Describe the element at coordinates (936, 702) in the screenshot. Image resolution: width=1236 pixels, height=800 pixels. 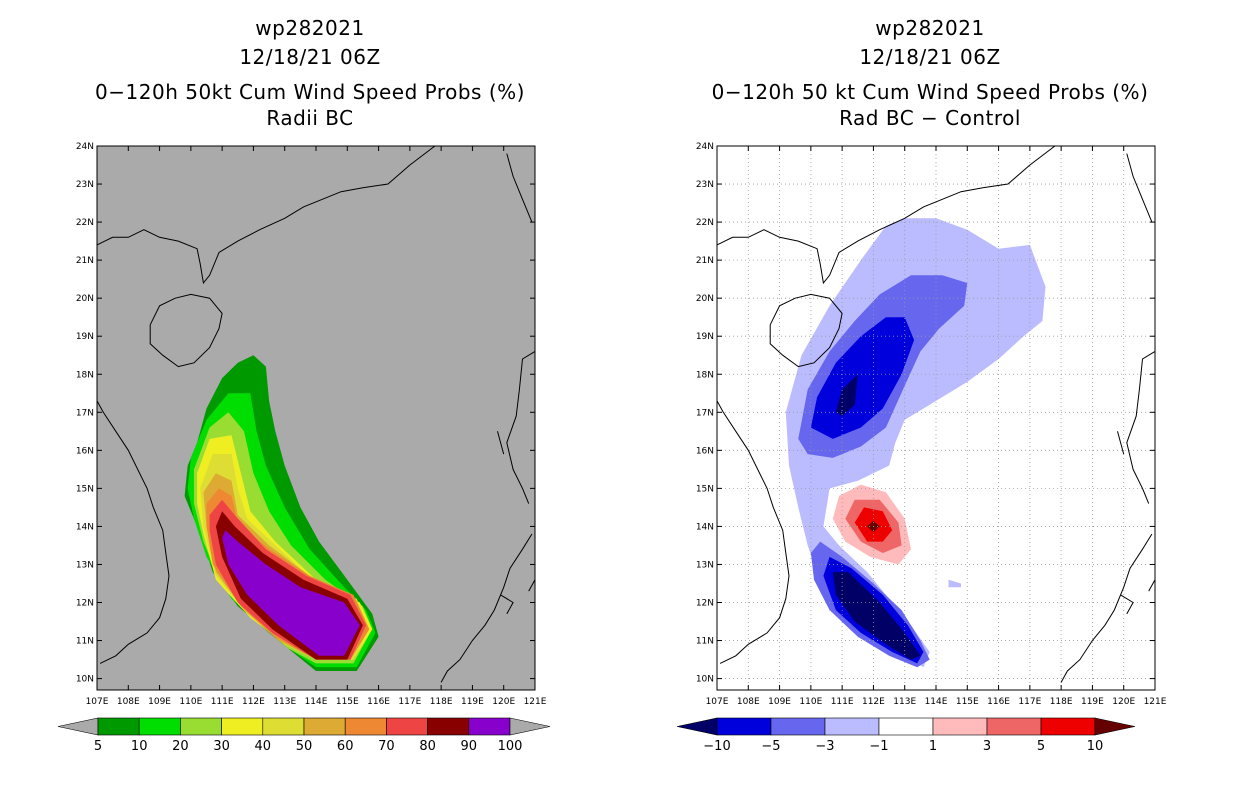
I see `x-tick-label: 114E` at that location.